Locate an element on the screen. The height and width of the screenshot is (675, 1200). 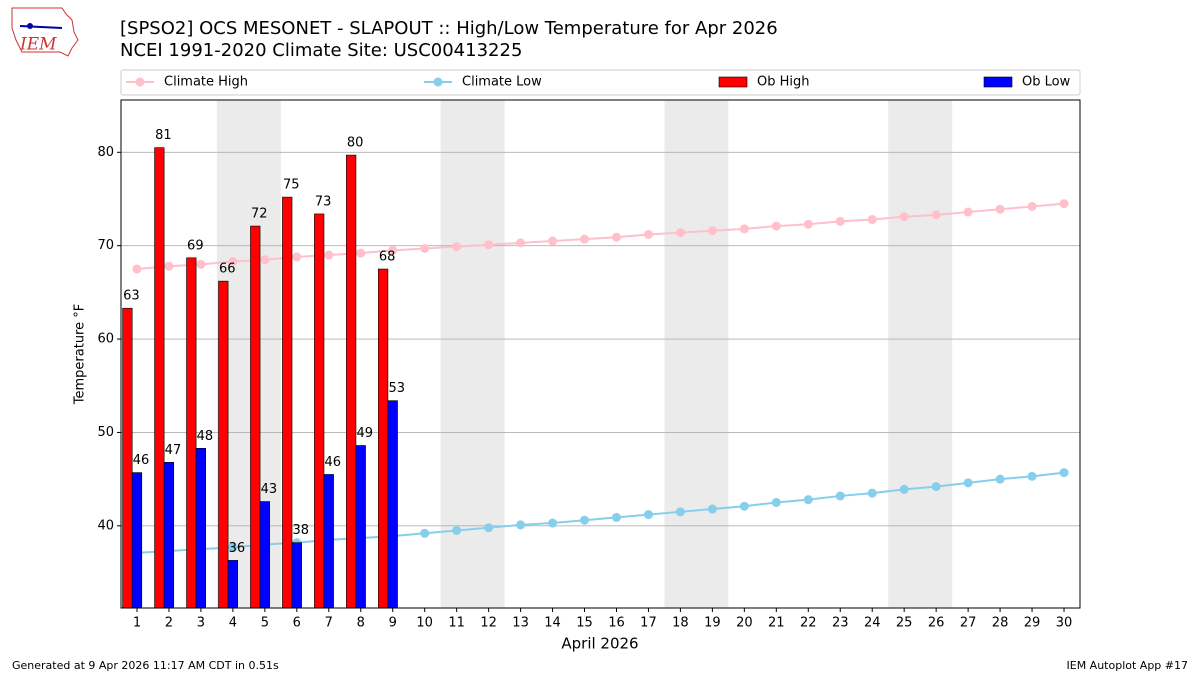
data-label: 53 is located at coordinates (396, 388).